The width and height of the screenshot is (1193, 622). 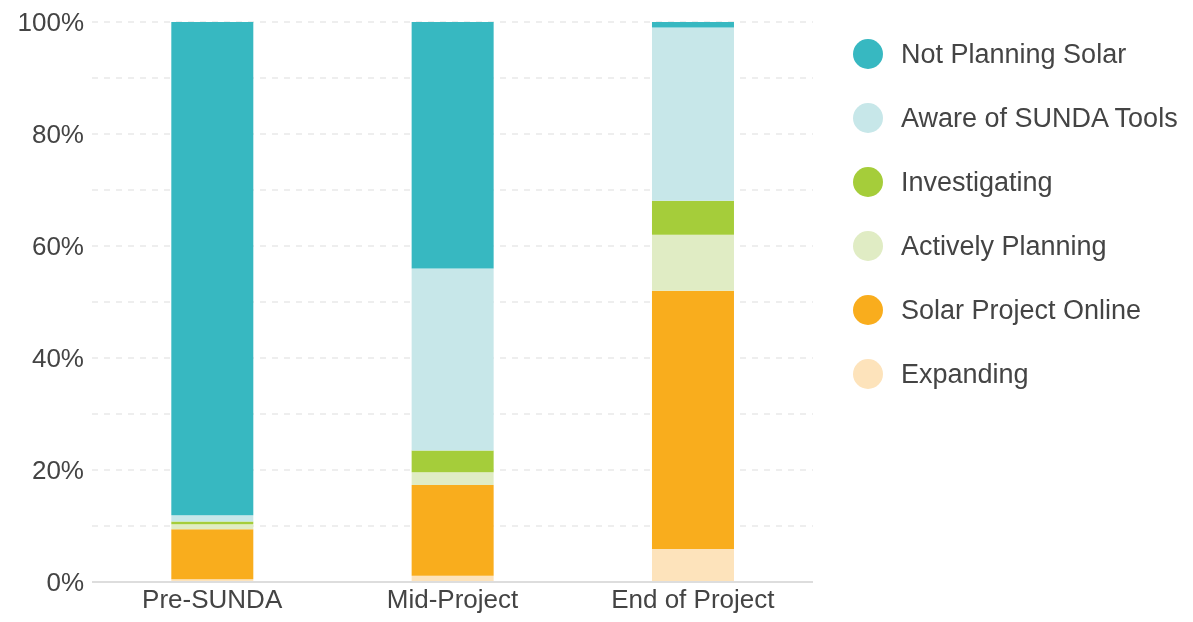 What do you see at coordinates (50, 22) in the screenshot?
I see `y-tick-label: 100%` at bounding box center [50, 22].